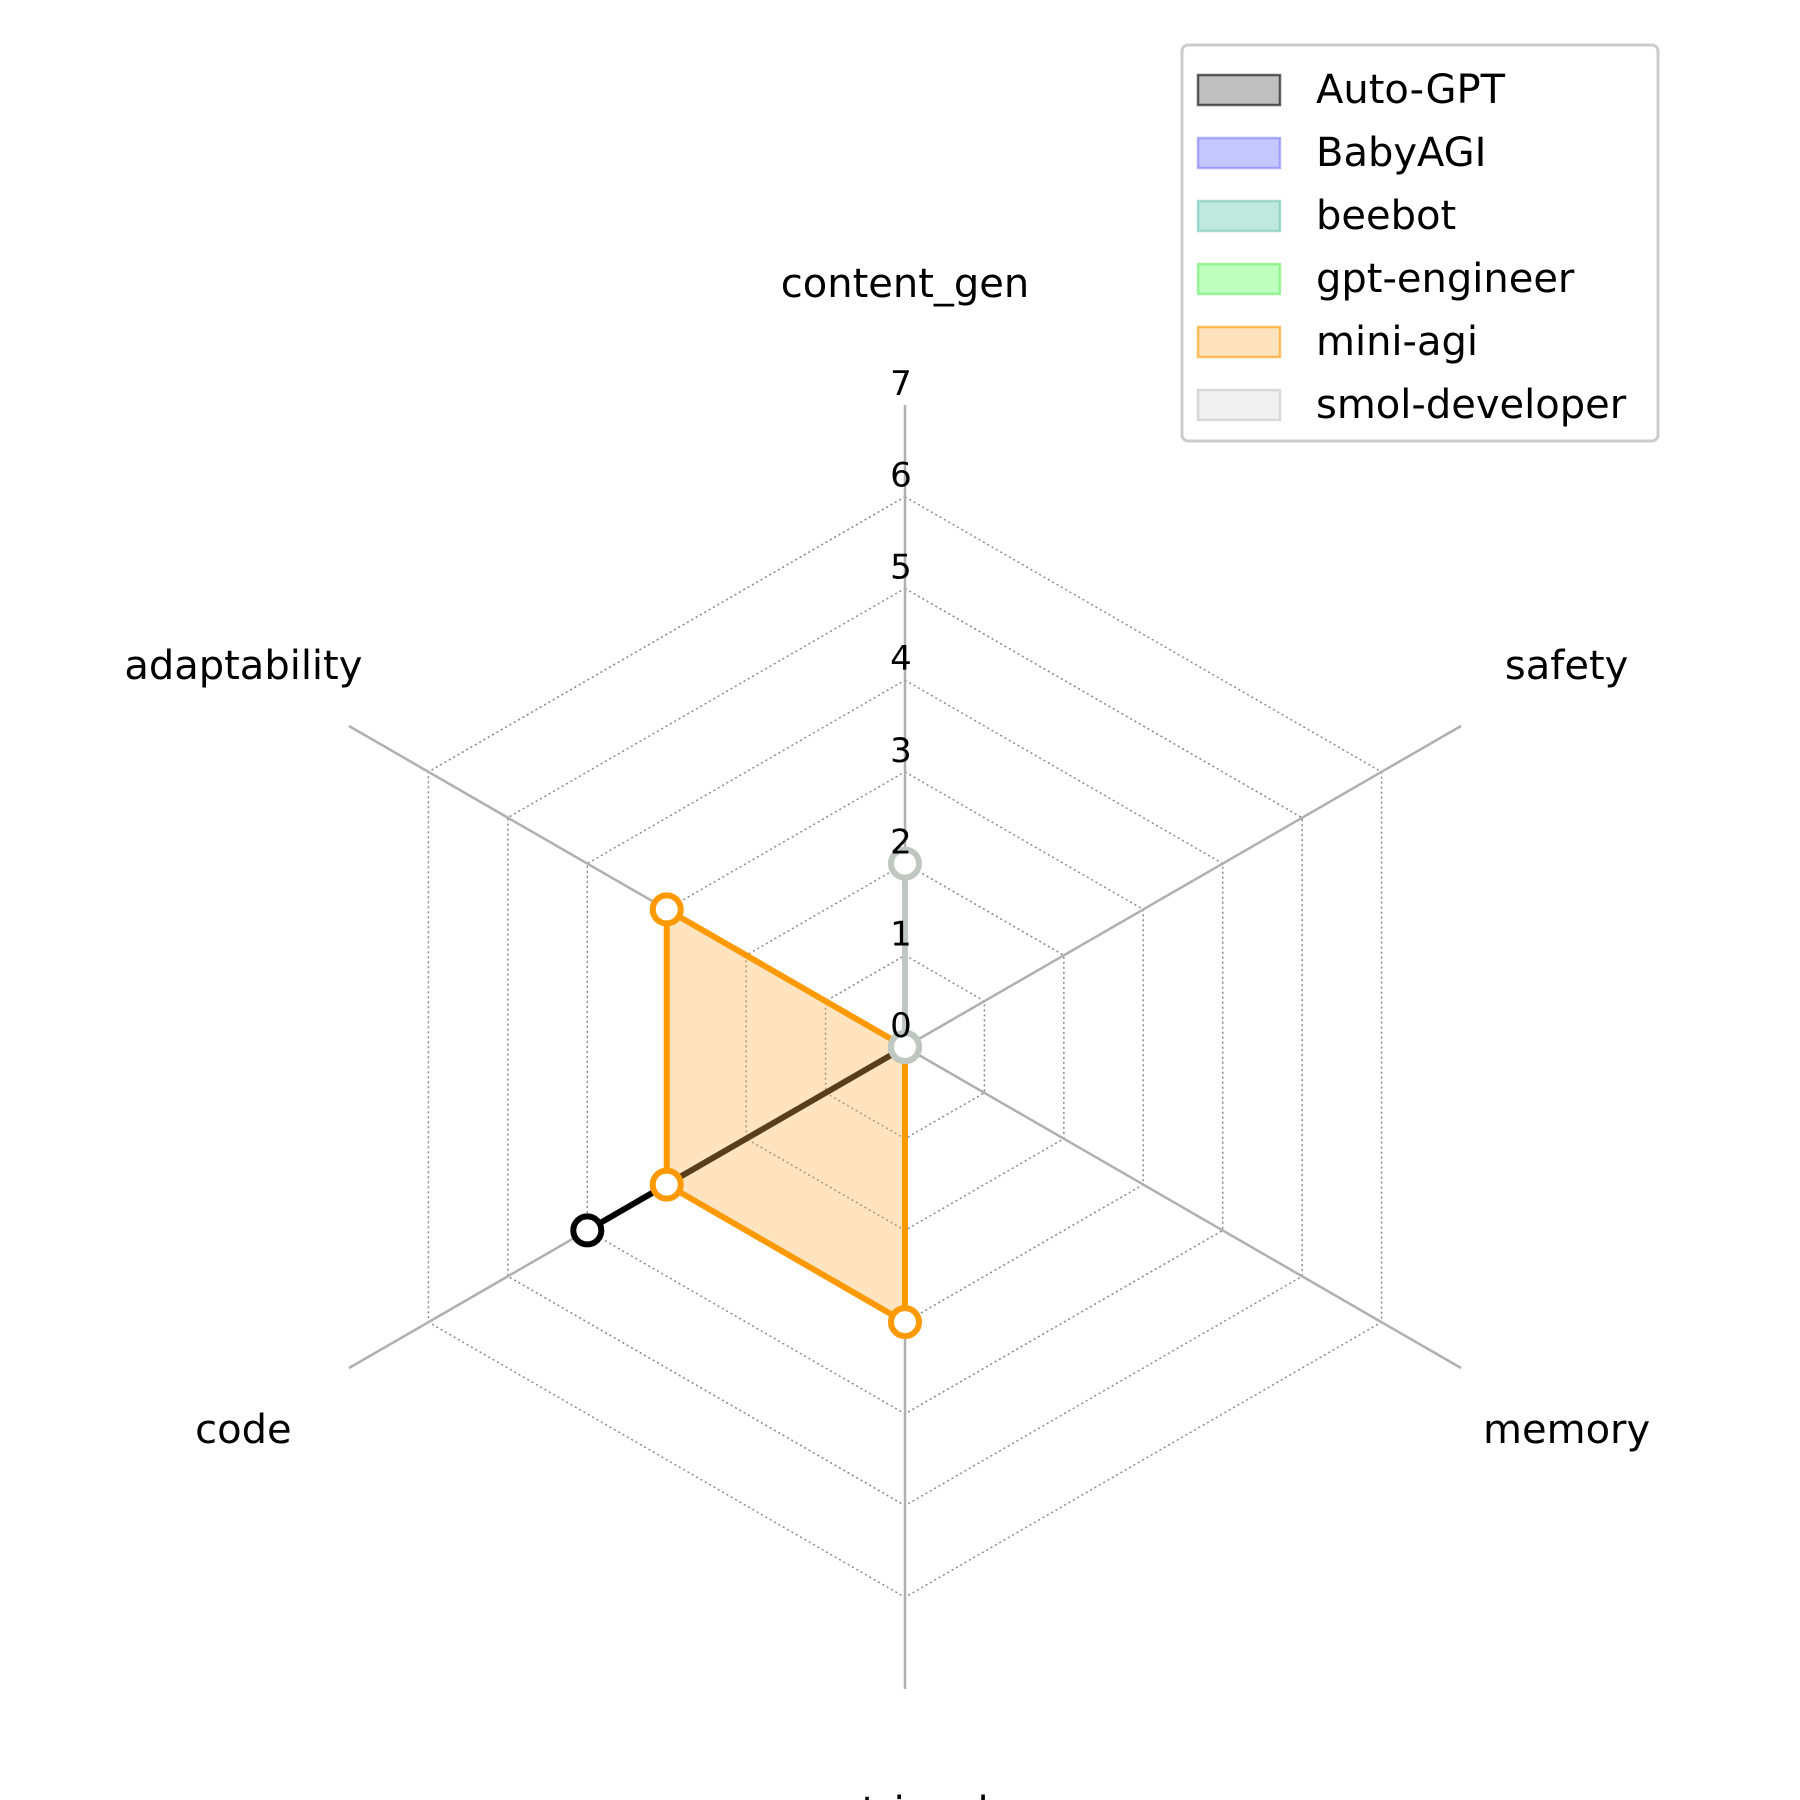 The image size is (1800, 1800). Describe the element at coordinates (905, 1322) in the screenshot. I see `data-point-mini-agi-retrieval` at that location.